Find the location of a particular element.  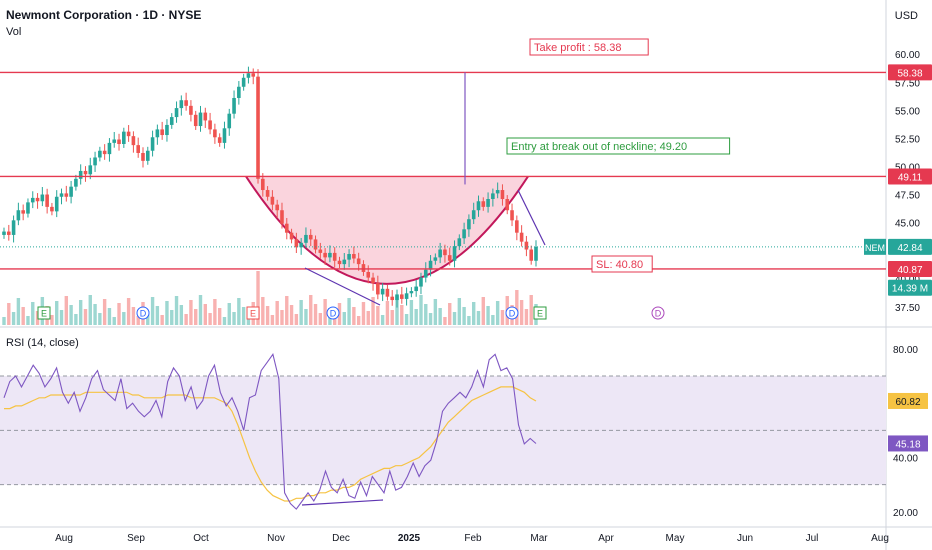

rsi-tick-label: 40.00 is located at coordinates (905, 459).